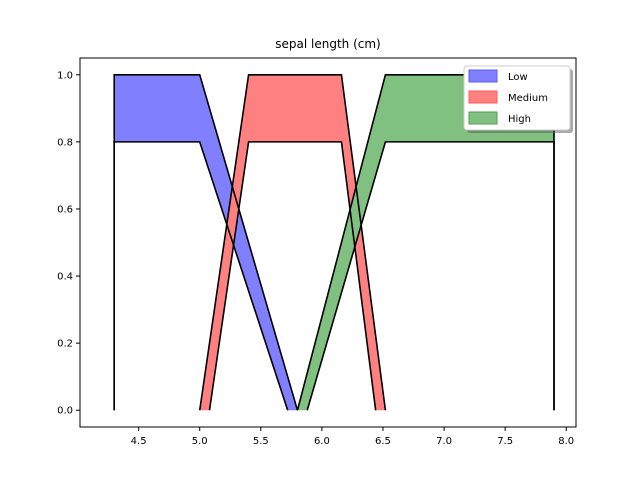 The height and width of the screenshot is (480, 640). What do you see at coordinates (65, 209) in the screenshot?
I see `y-tick-label: 0.6` at bounding box center [65, 209].